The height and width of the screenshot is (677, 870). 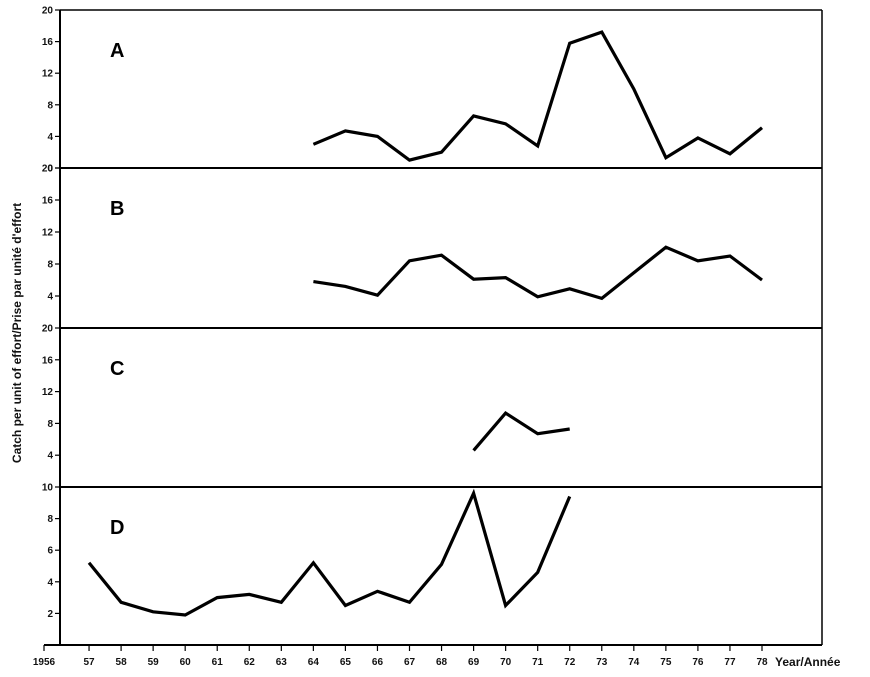 What do you see at coordinates (570, 662) in the screenshot?
I see `x-tick-label: 72` at bounding box center [570, 662].